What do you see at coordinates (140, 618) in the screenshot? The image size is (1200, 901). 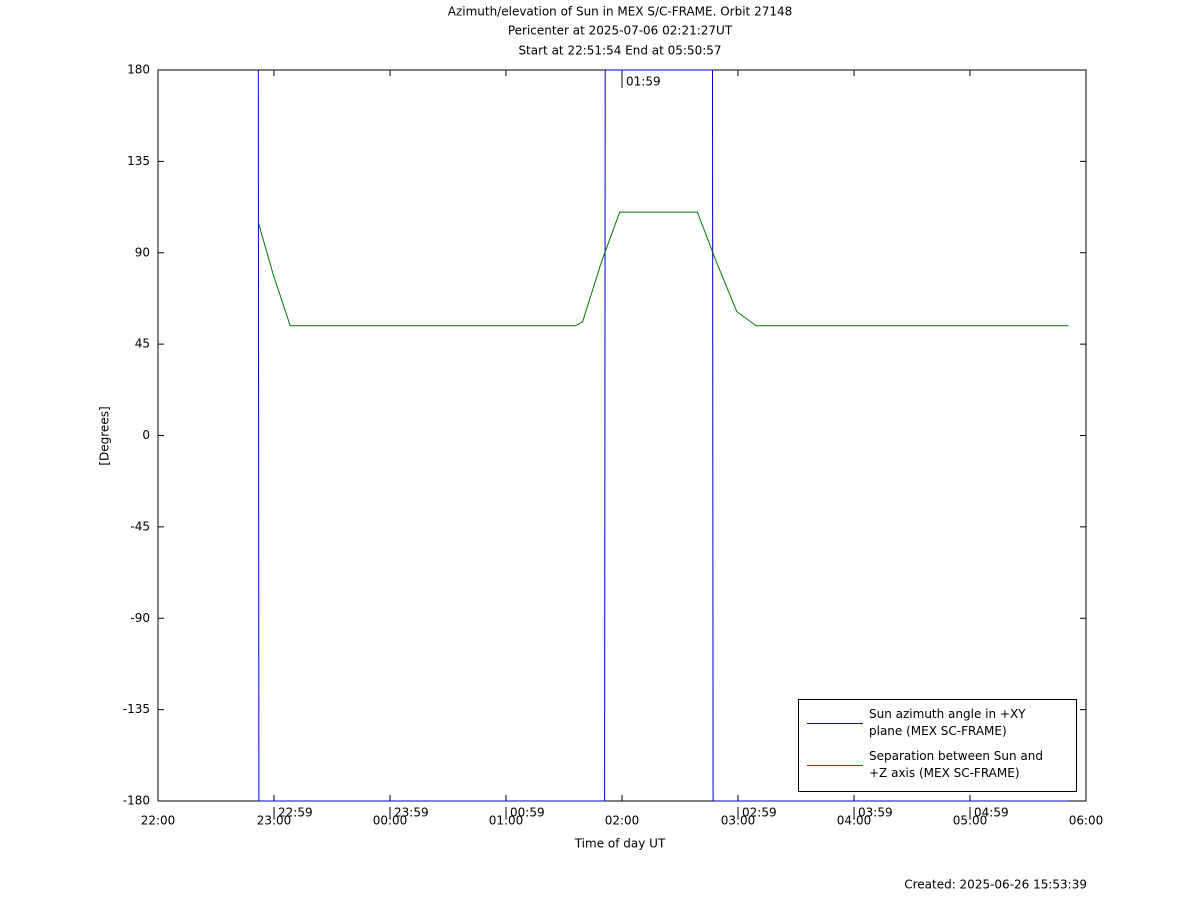 I see `y-tick-label: -90` at bounding box center [140, 618].